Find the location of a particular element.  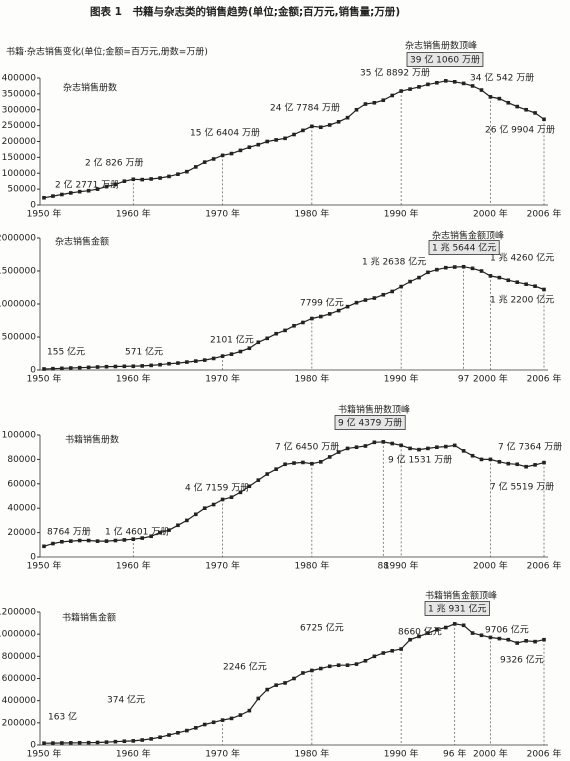

y-tick-label: 400000 is located at coordinates (19, 79).